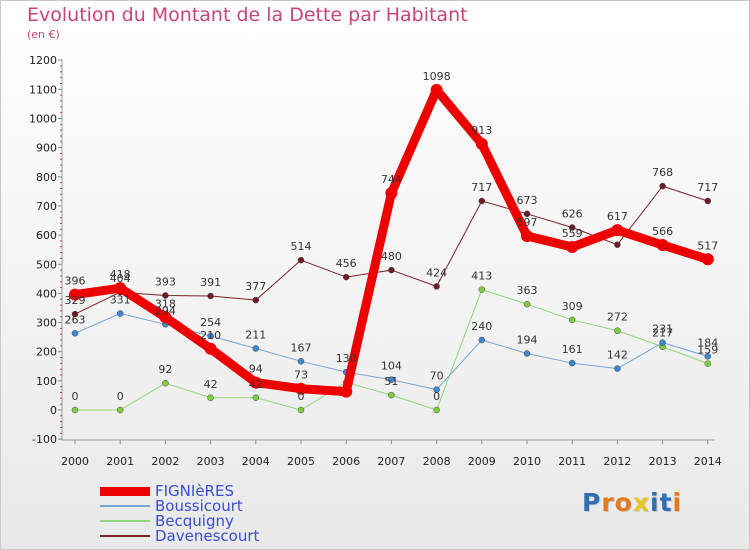 This screenshot has width=750, height=550. I want to click on data-label: 413, so click(481, 276).